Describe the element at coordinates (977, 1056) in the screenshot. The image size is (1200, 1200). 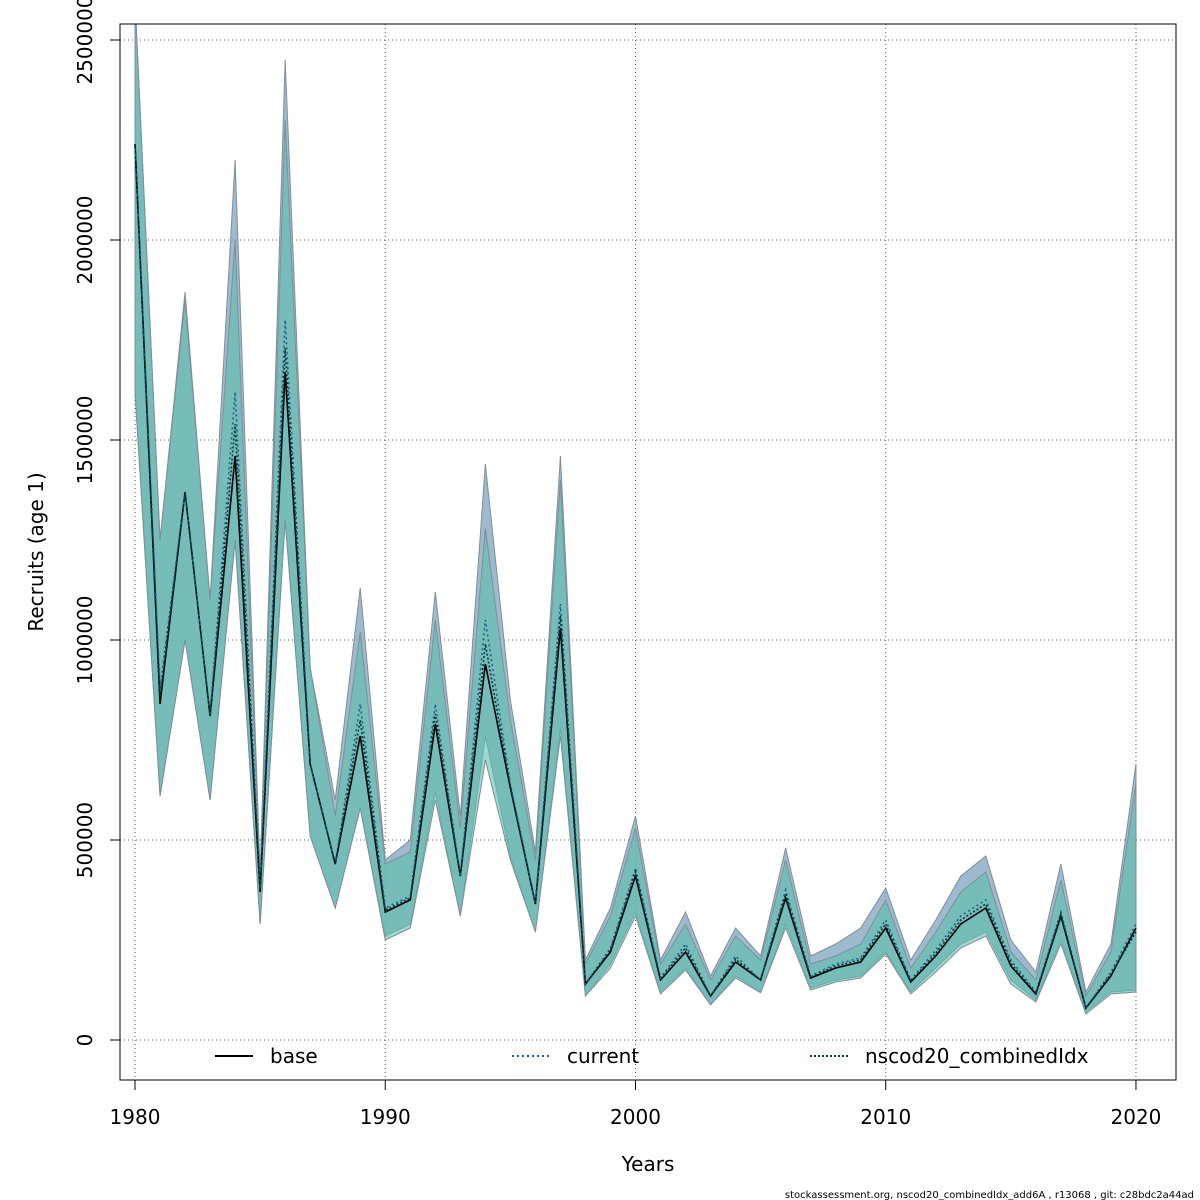
I see `legend-label-nscod20_combinedIdx: nscod20_combinedIdx` at that location.